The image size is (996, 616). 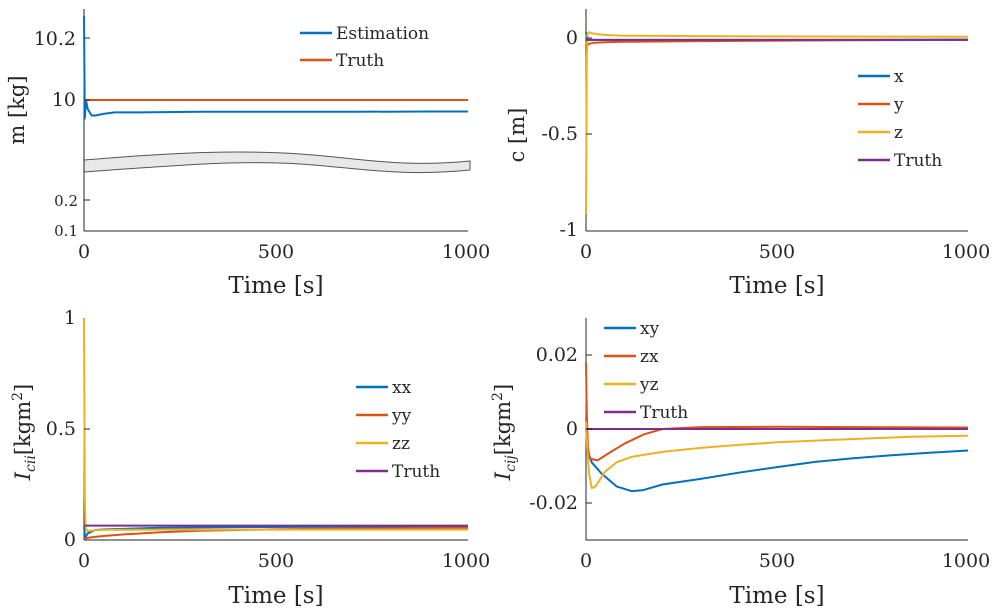 I want to click on ytick-label: -0.5, so click(x=559, y=134).